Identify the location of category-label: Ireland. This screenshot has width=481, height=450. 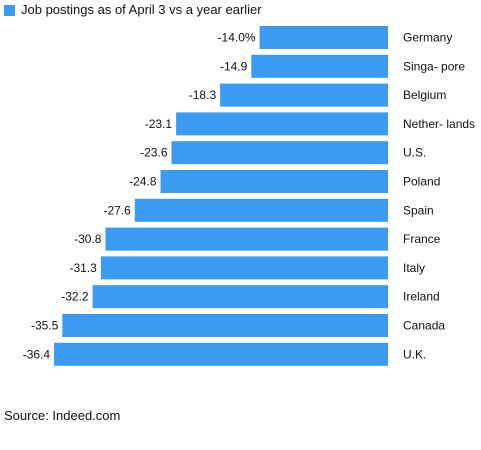
(421, 297).